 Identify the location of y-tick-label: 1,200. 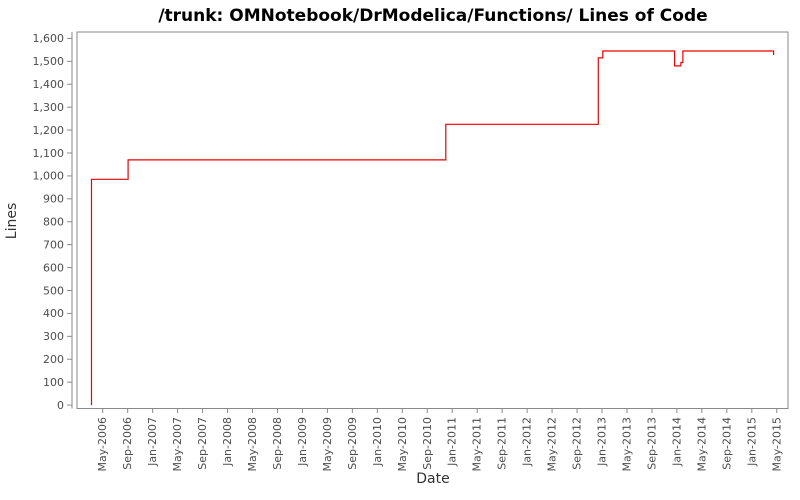
(49, 130).